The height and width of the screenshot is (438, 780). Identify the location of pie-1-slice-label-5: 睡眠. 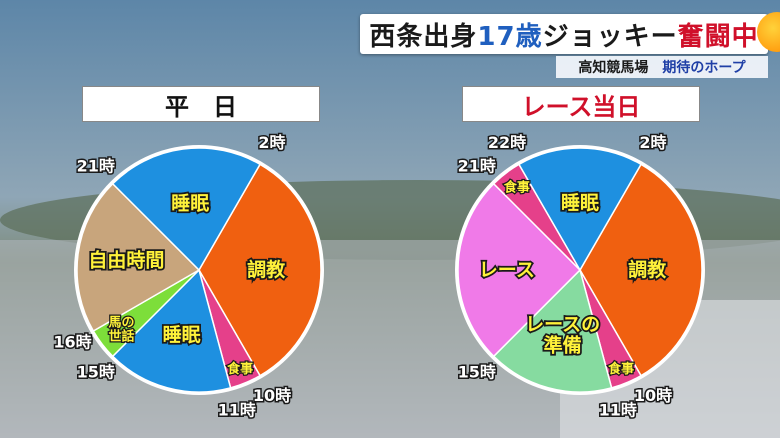
(580, 202).